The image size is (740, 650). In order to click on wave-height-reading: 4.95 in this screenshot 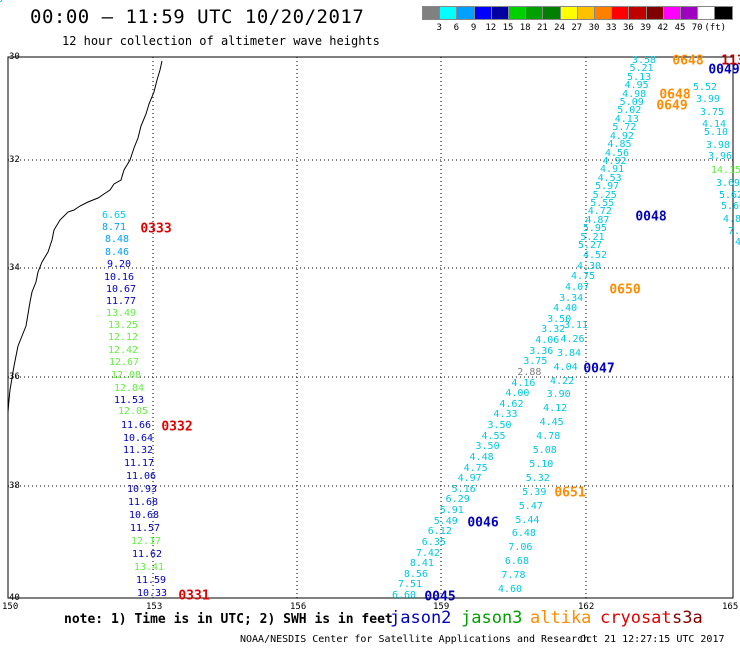, I will do `click(636, 86)`.